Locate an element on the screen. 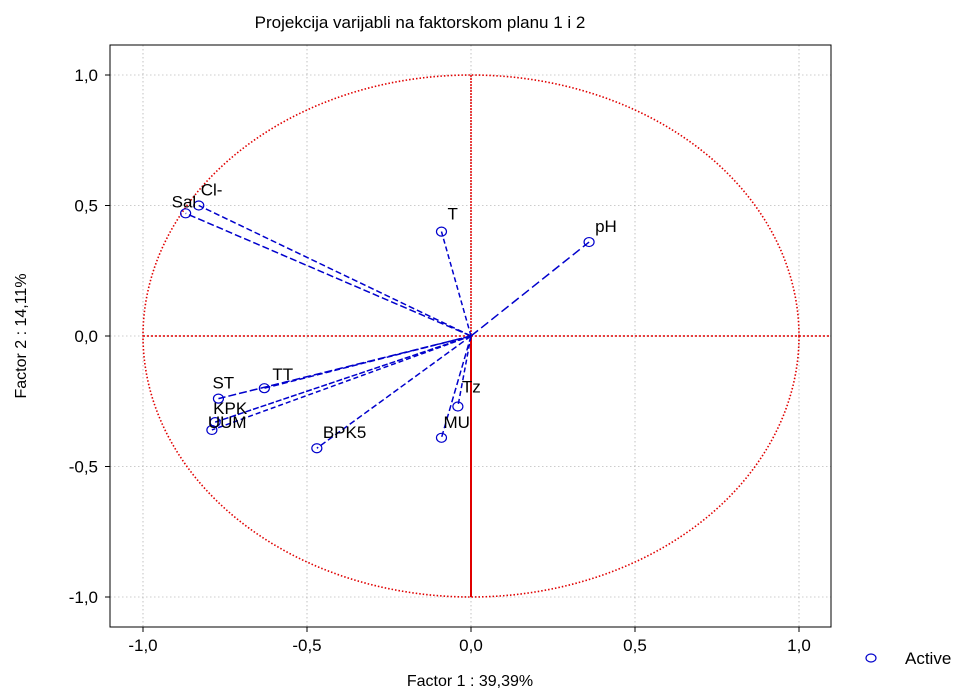 Image resolution: width=974 pixels, height=693 pixels. vector-t is located at coordinates (456, 284).